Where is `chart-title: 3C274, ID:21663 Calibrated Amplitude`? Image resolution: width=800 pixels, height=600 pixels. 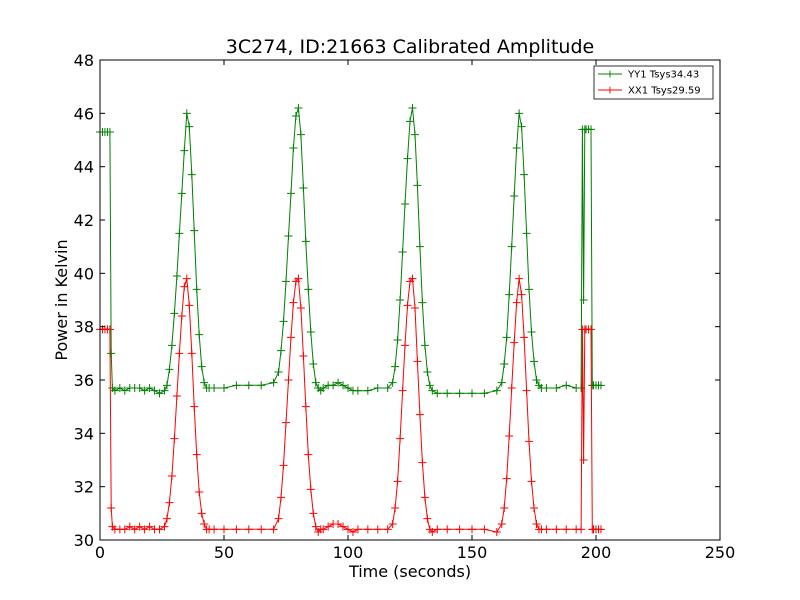 chart-title: 3C274, ID:21663 Calibrated Amplitude is located at coordinates (410, 47).